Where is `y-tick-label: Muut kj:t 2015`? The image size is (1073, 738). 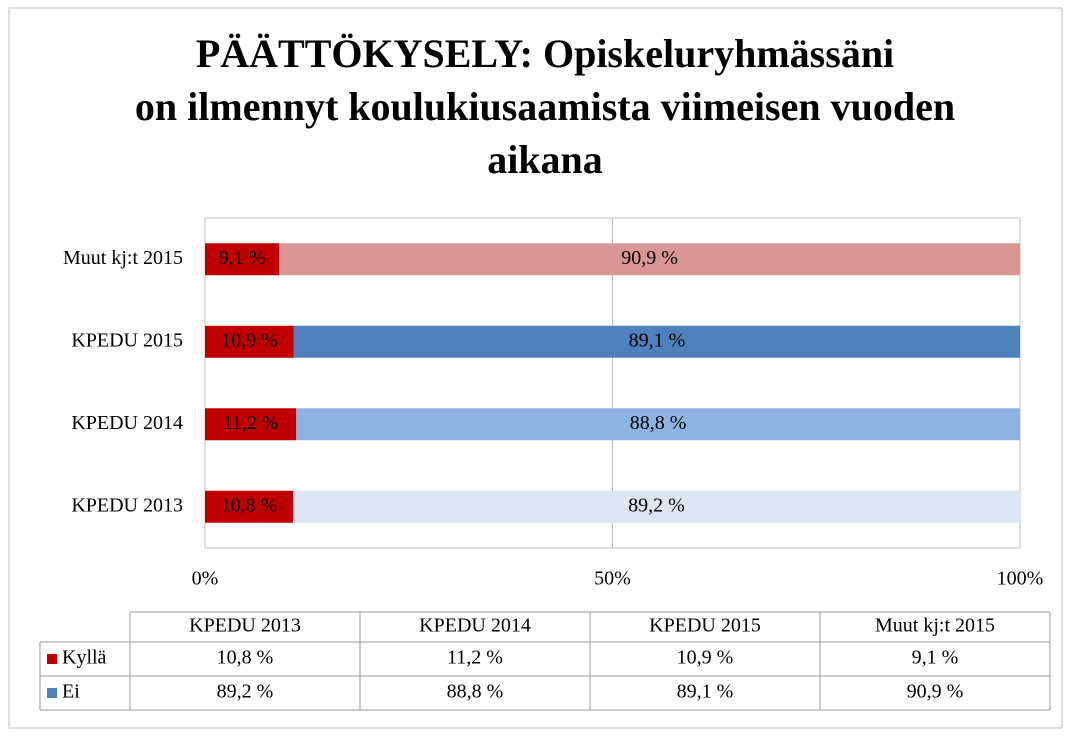 y-tick-label: Muut kj:t 2015 is located at coordinates (123, 258).